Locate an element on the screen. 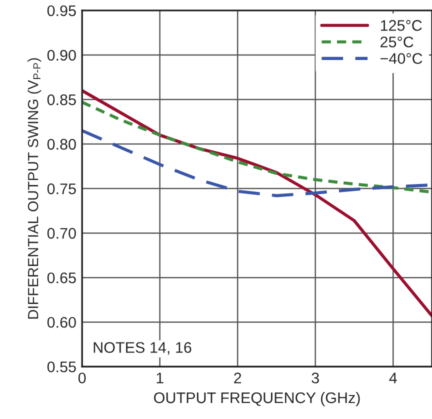 The height and width of the screenshot is (419, 432). legend-label: −40°C is located at coordinates (401, 58).